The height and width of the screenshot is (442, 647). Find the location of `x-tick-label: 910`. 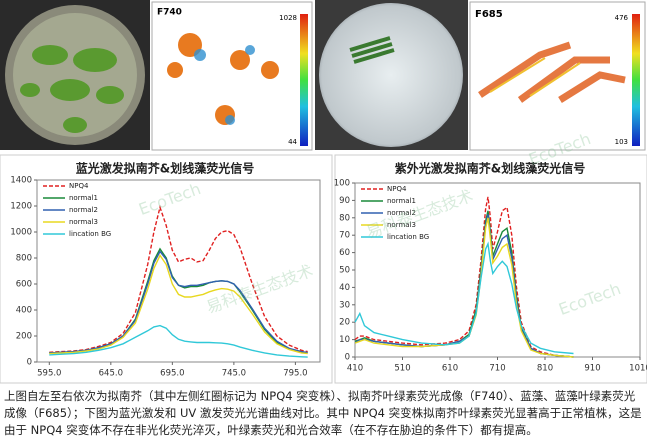

x-tick-label: 910 is located at coordinates (592, 369).